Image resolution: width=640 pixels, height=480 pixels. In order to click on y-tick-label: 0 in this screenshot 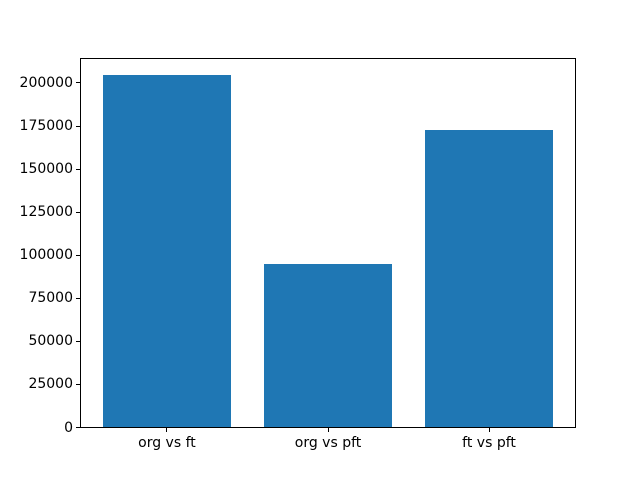, I will do `click(68, 427)`.